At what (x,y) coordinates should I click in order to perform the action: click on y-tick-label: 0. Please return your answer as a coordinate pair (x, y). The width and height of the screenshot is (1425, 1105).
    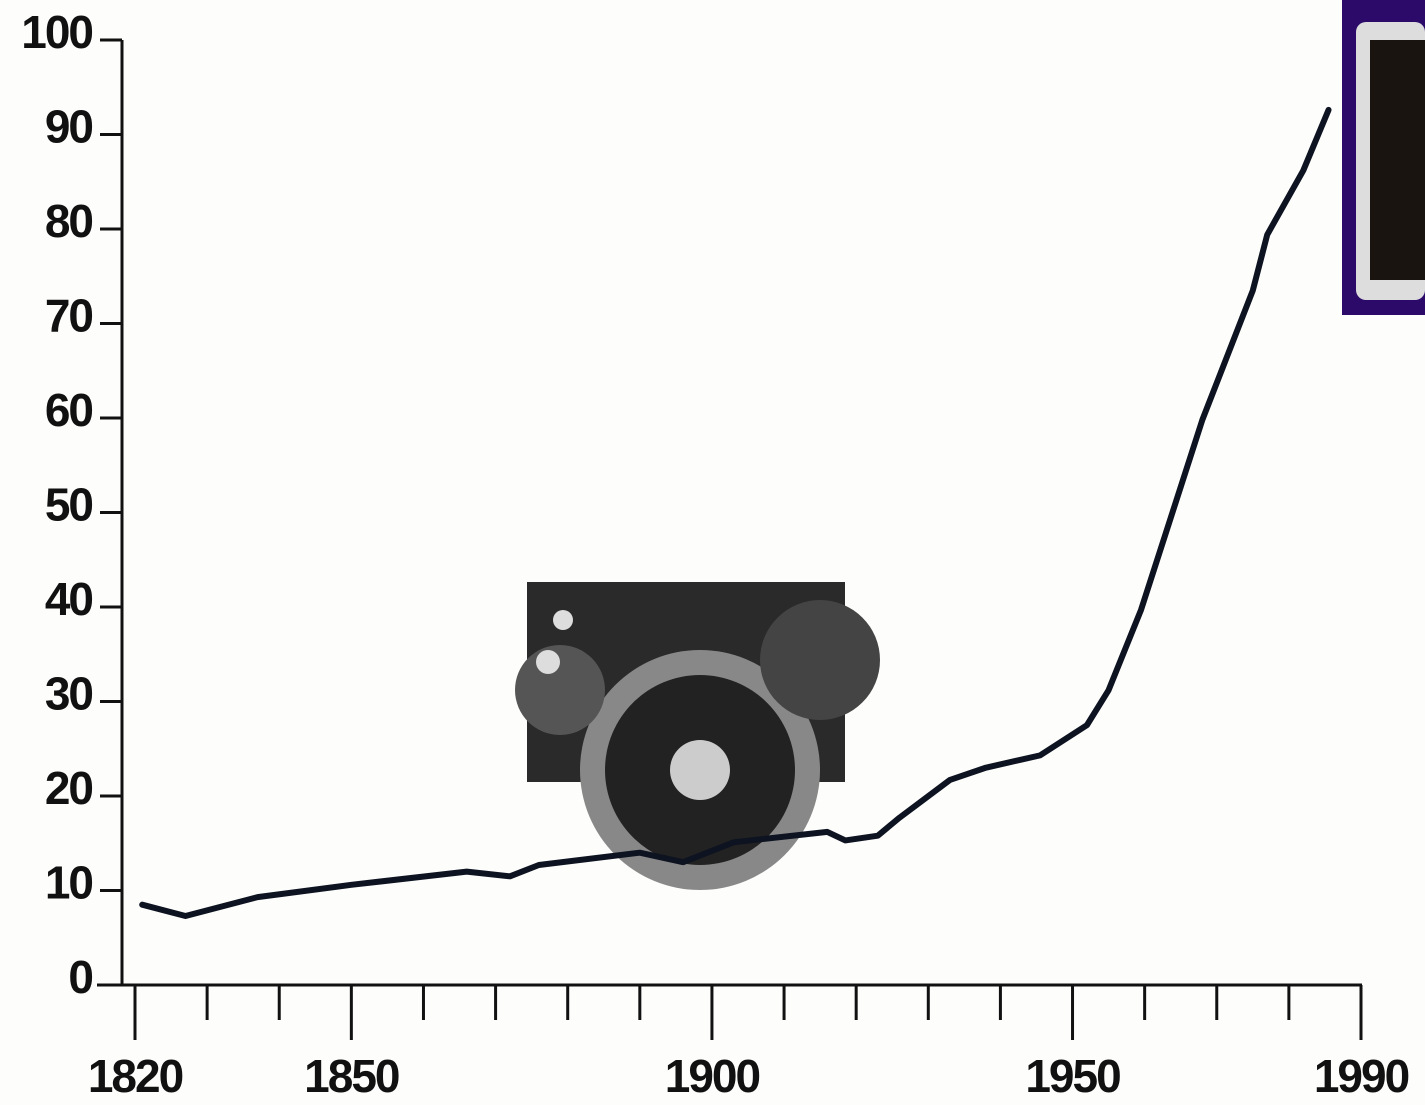
    Looking at the image, I should click on (80, 977).